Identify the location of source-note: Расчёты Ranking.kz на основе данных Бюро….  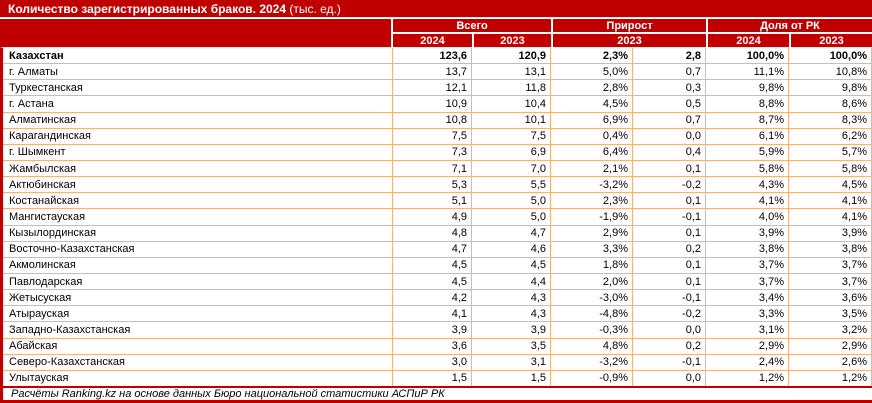
(228, 394).